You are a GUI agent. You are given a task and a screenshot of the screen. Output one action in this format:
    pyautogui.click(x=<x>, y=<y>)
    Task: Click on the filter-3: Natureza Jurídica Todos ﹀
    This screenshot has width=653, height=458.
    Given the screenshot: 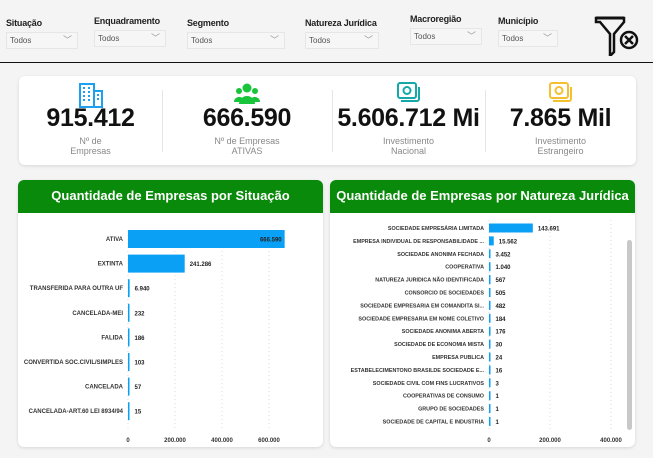 What is the action you would take?
    pyautogui.click(x=342, y=33)
    